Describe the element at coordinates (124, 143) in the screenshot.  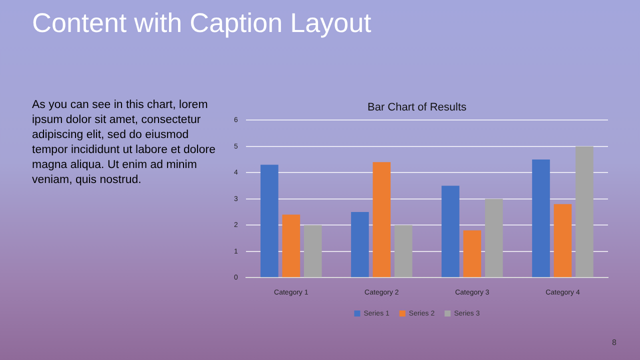
I see `text: As you can see in this chart, lorem ipsum dolor sit amet, consectetur adipiscing elit, sed do eiusmod tempor incididunt ut labore et dolore magna aliqua. Ut enim ad minim veniam, quis nostrud.` at that location.